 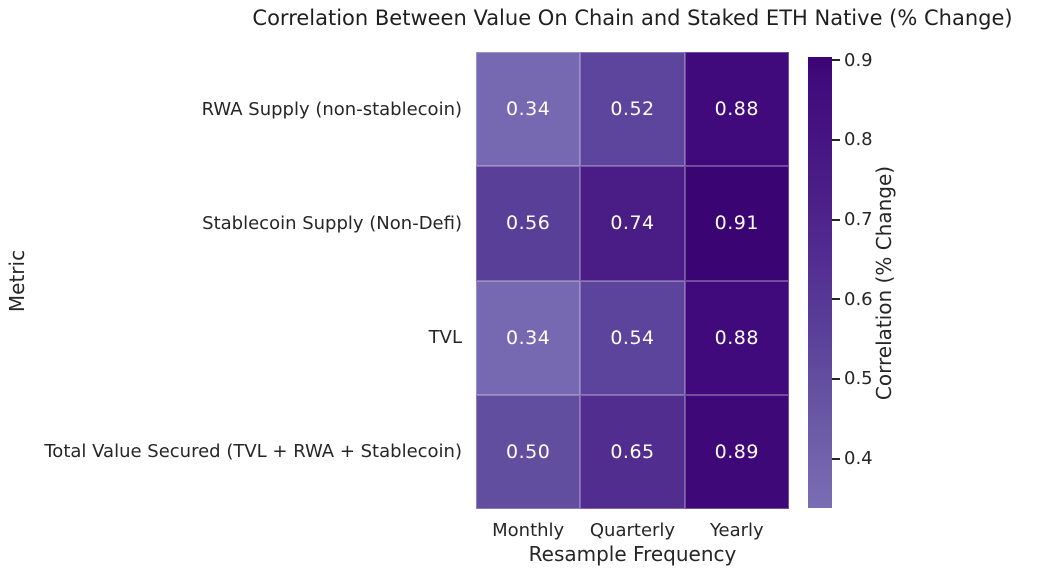 I want to click on heatmap-cell: 0.56, so click(x=528, y=223).